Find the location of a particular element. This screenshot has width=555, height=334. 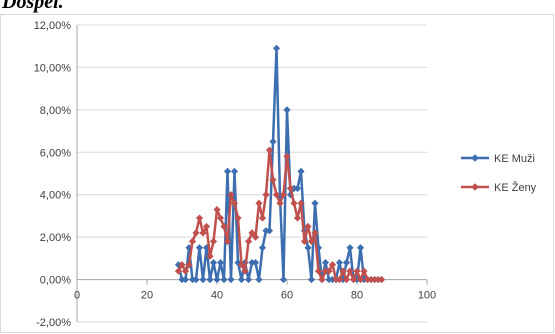

y-tick-label: 4,00% is located at coordinates (55, 196).